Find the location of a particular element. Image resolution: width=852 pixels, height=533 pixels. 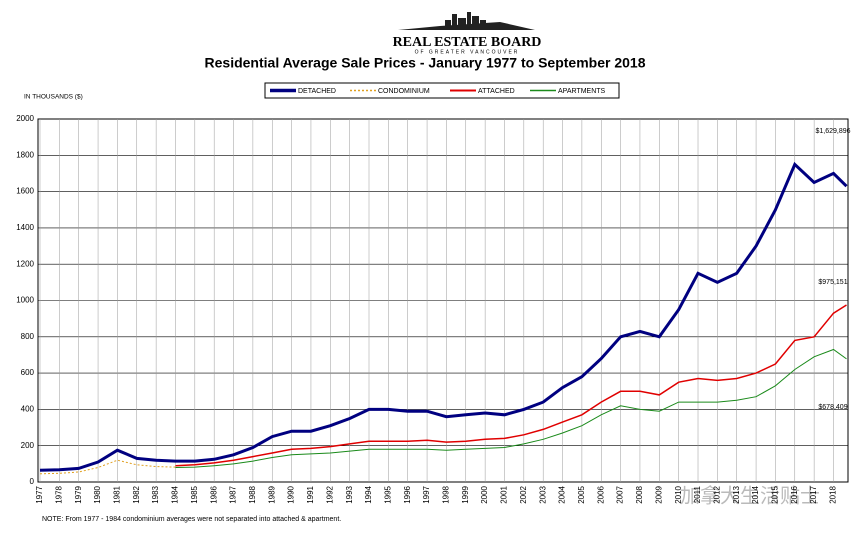

legend-label: DETACHED is located at coordinates (317, 91).